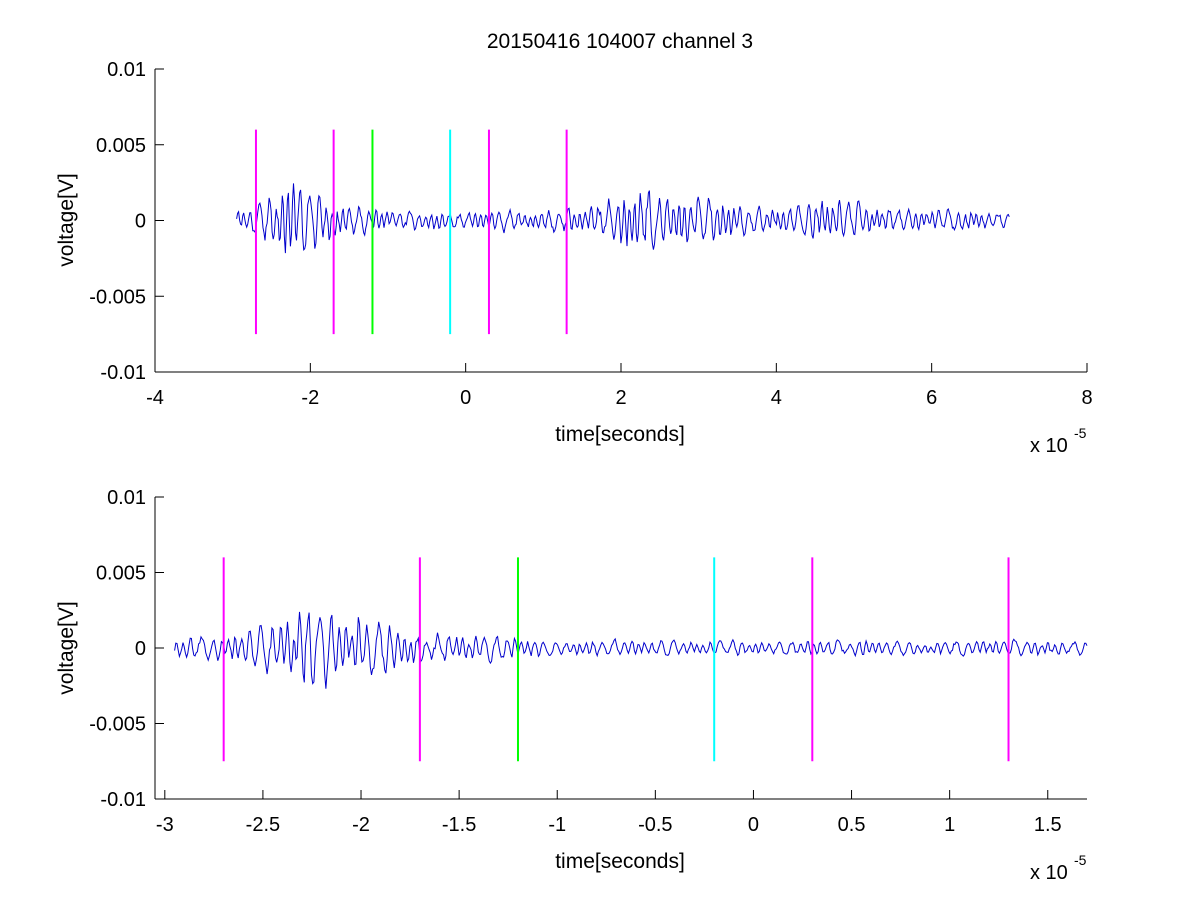  What do you see at coordinates (459, 825) in the screenshot?
I see `bottom-x-tick-label: -1.5` at bounding box center [459, 825].